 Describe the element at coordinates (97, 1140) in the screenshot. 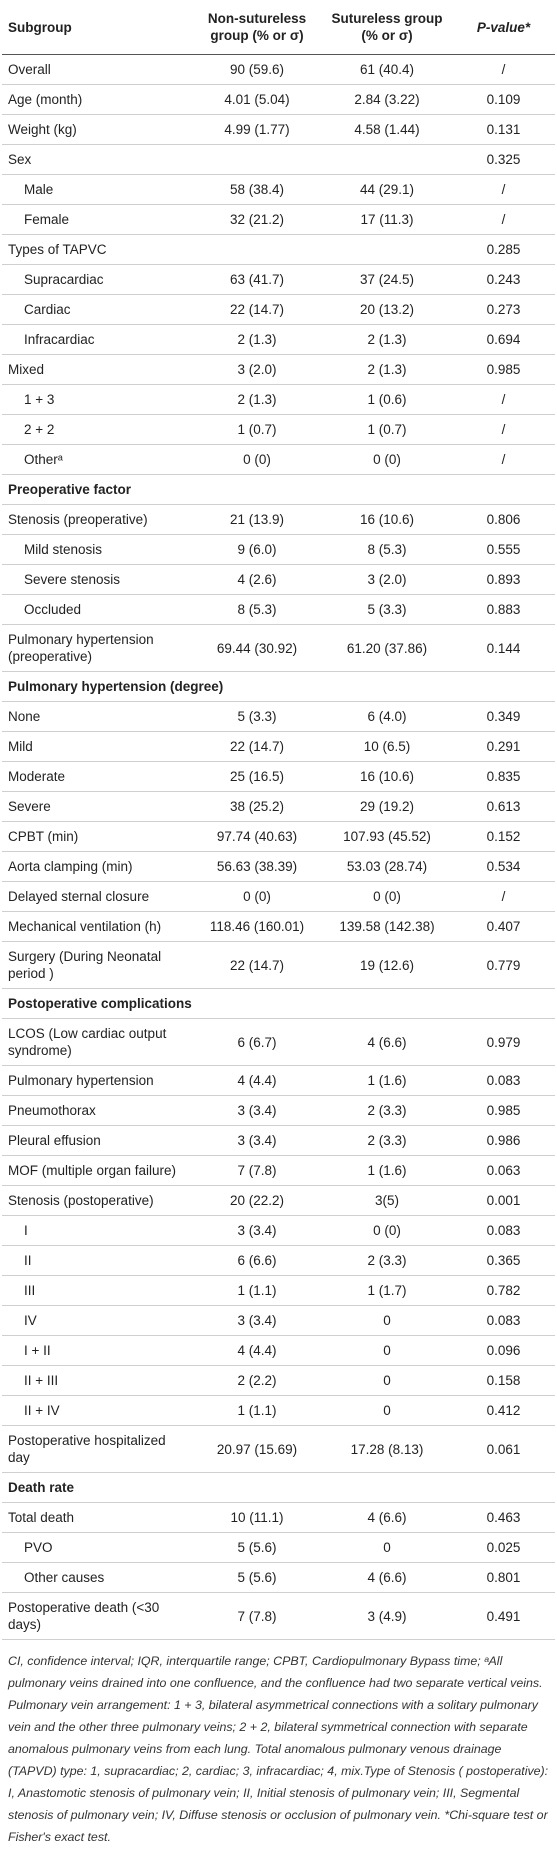

I see `row-label: Pleural effusion` at that location.